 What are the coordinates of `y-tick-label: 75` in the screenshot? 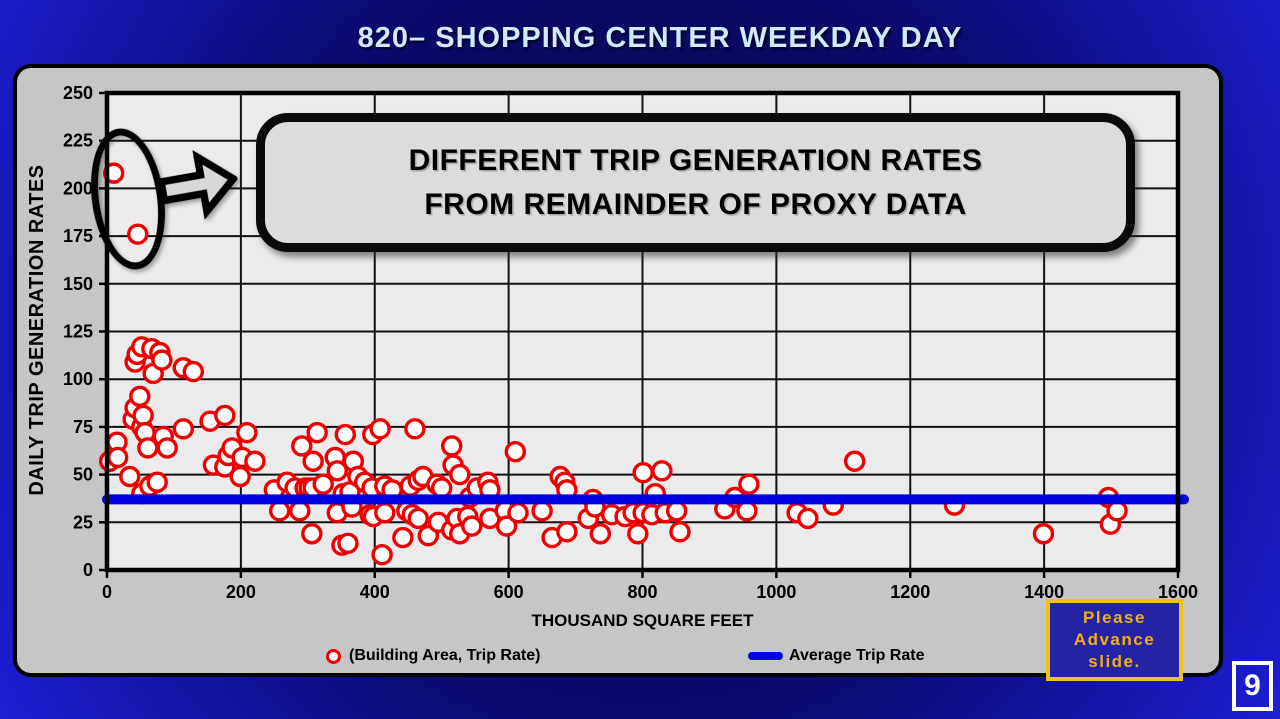 It's located at (83, 427).